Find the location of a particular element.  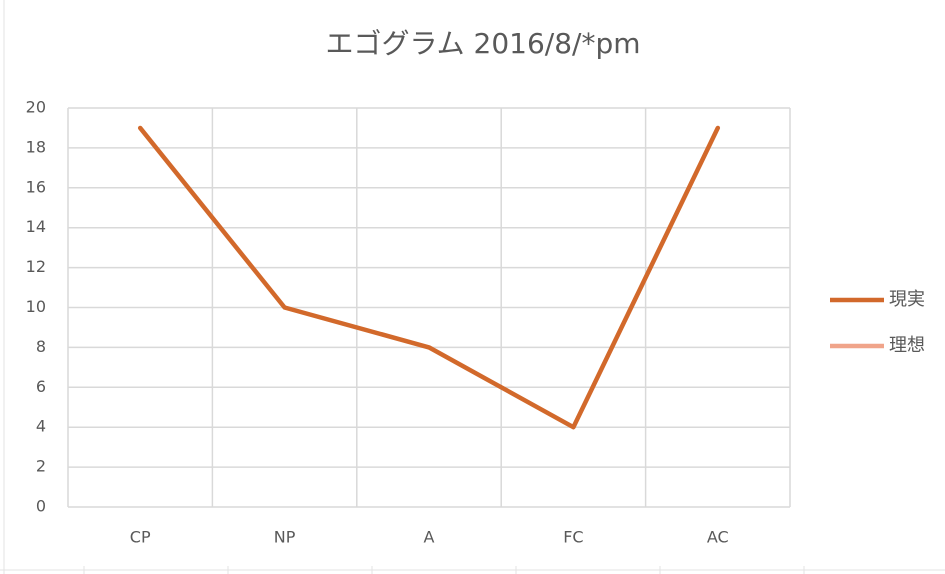

x-tick-label: NP is located at coordinates (285, 537).